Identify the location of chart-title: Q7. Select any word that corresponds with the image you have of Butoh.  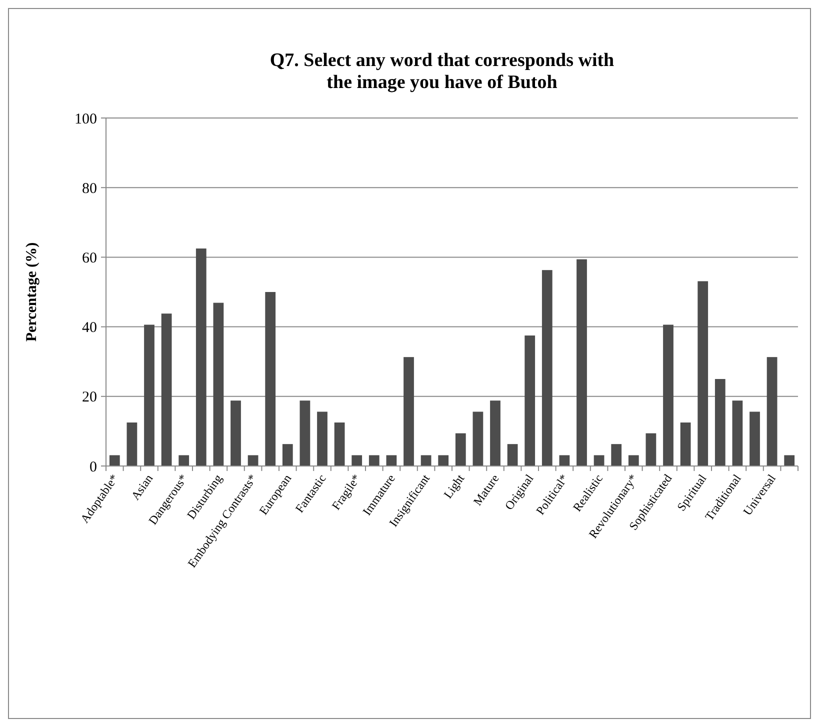
(442, 71).